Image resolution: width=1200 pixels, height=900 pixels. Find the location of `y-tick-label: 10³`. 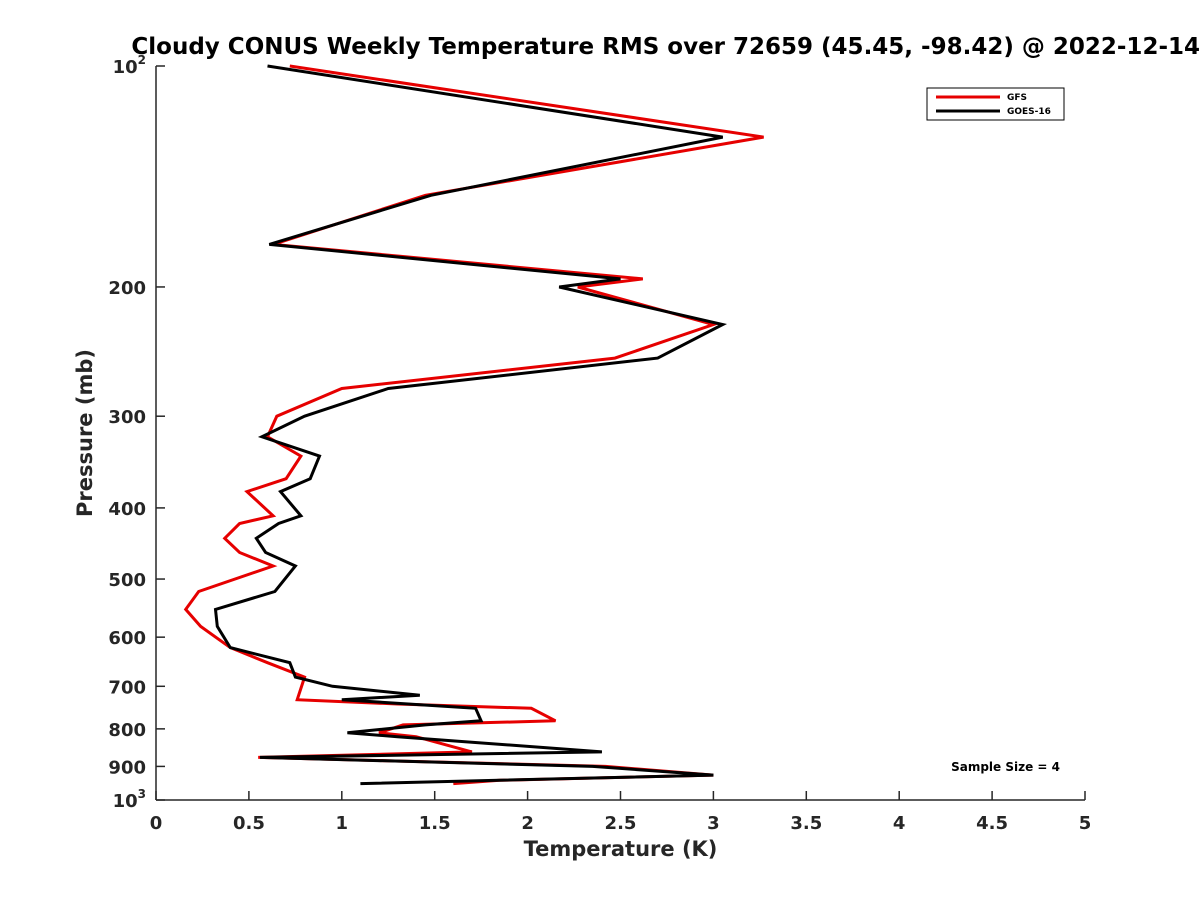

y-tick-label: 10³ is located at coordinates (129, 799).